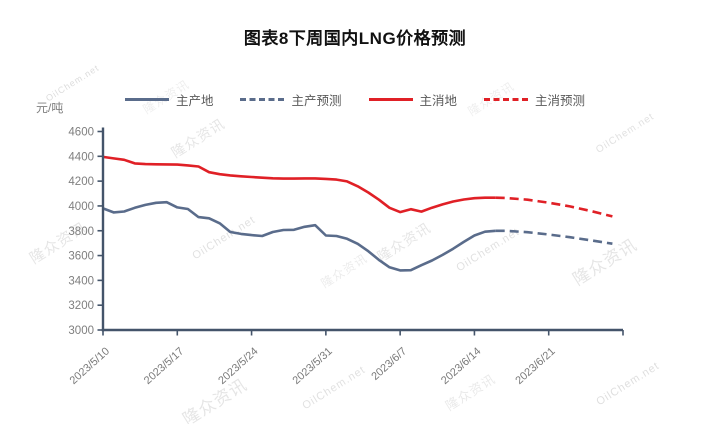 This screenshot has height=424, width=710. I want to click on x-tick-label: 2023/6/14, so click(461, 366).